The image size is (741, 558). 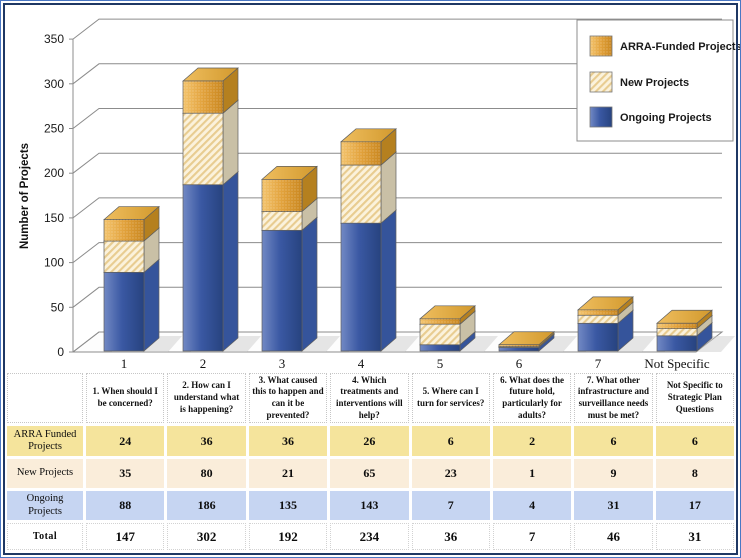 What do you see at coordinates (694, 473) in the screenshot?
I see `value-cell: 8` at bounding box center [694, 473].